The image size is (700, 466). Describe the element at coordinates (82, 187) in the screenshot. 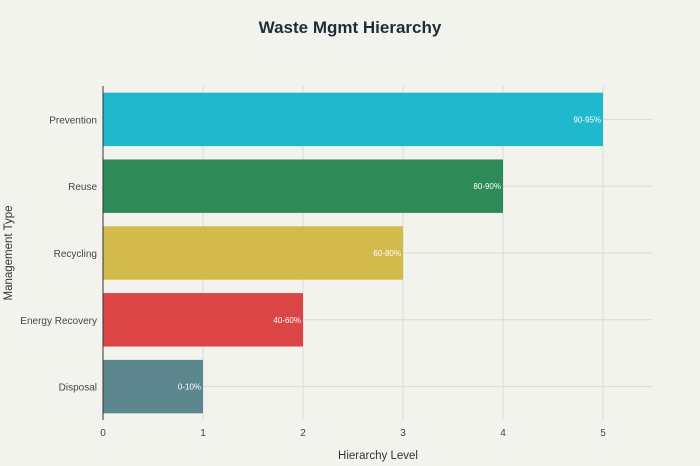

I see `y-tick-label-reuse: Reuse` at that location.